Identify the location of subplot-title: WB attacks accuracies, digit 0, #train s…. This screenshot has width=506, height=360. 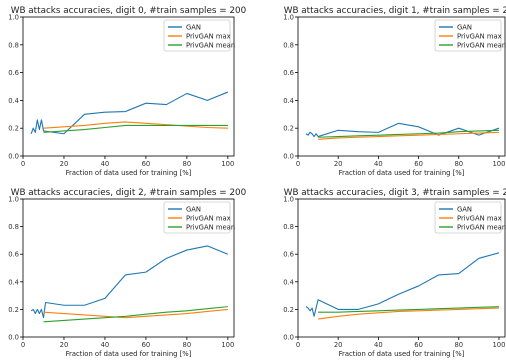
(129, 11).